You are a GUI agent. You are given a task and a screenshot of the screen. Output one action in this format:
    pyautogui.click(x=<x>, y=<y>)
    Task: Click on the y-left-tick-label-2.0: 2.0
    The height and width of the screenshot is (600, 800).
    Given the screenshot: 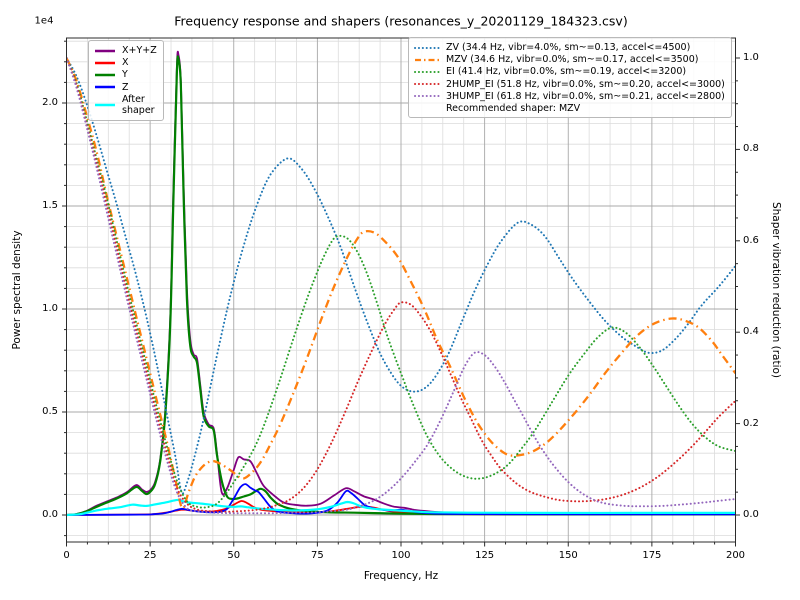 What is the action you would take?
    pyautogui.click(x=50, y=102)
    